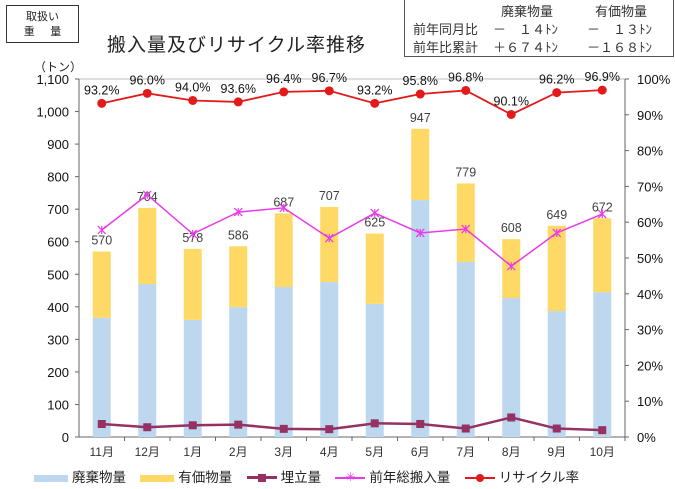  Describe the element at coordinates (101, 240) in the screenshot. I see `bar-total-label: 570` at that location.